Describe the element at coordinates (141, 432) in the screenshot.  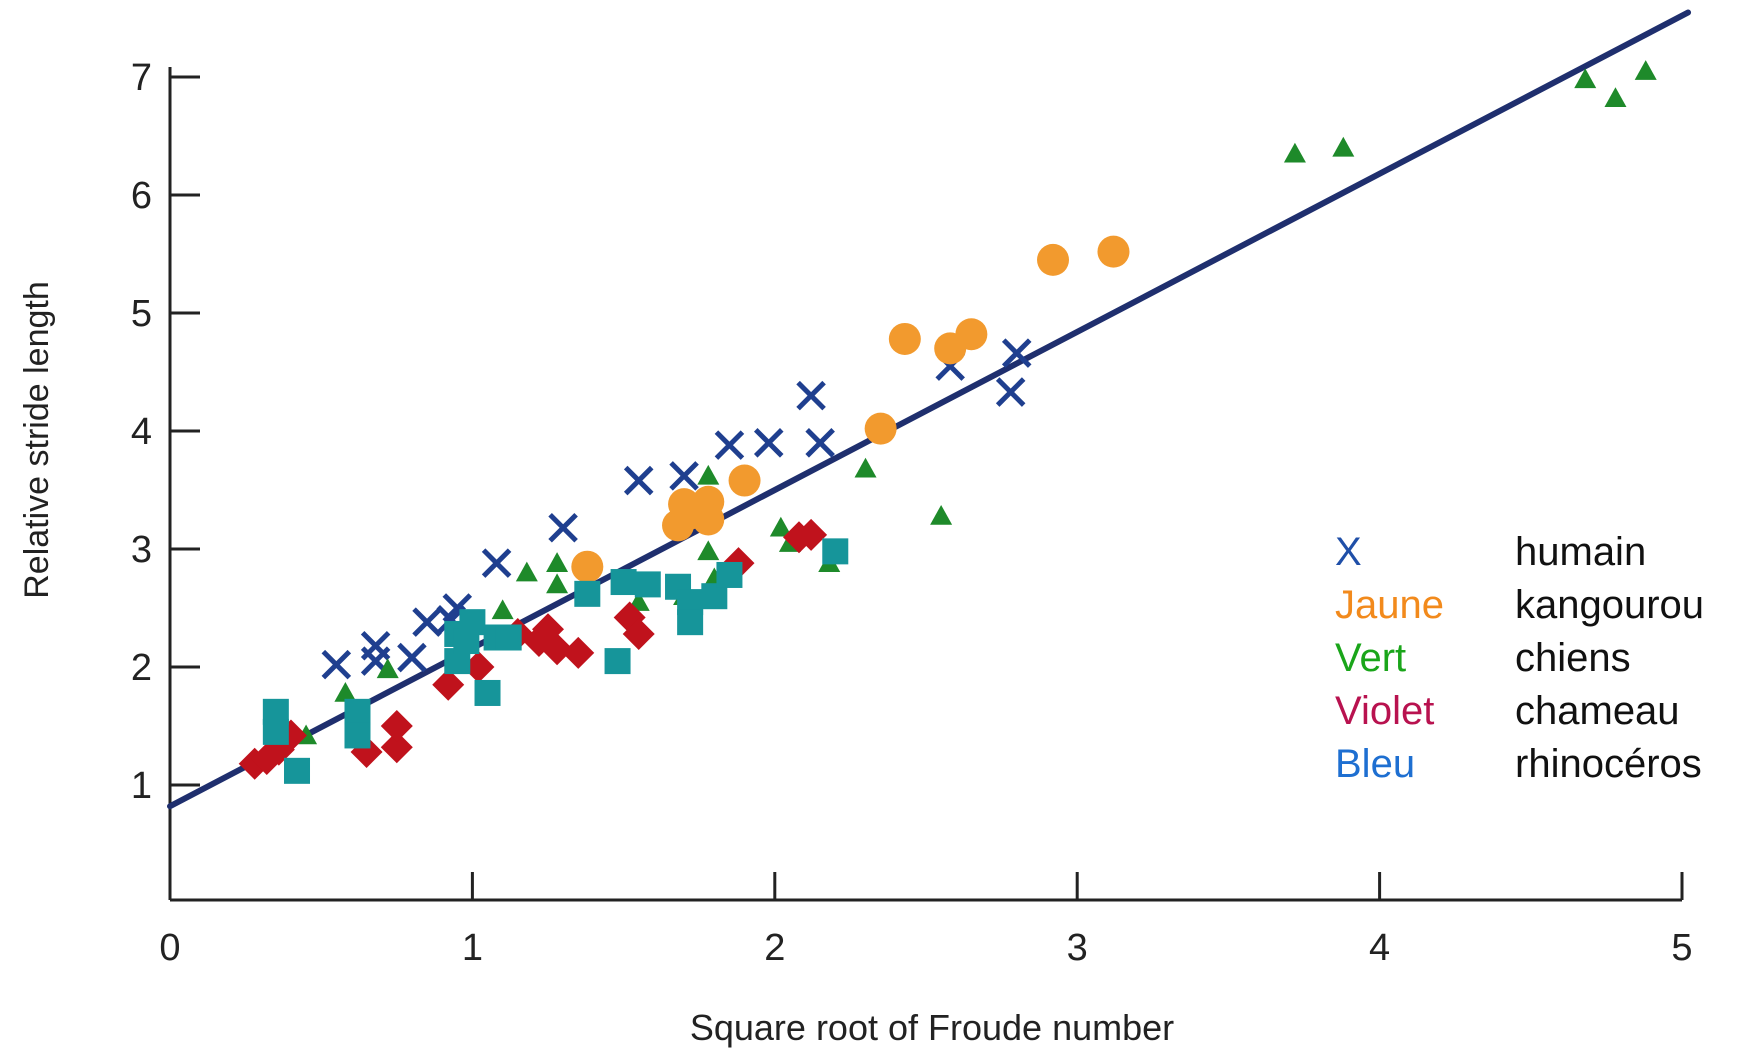
I see `y-tick-label: 4` at that location.